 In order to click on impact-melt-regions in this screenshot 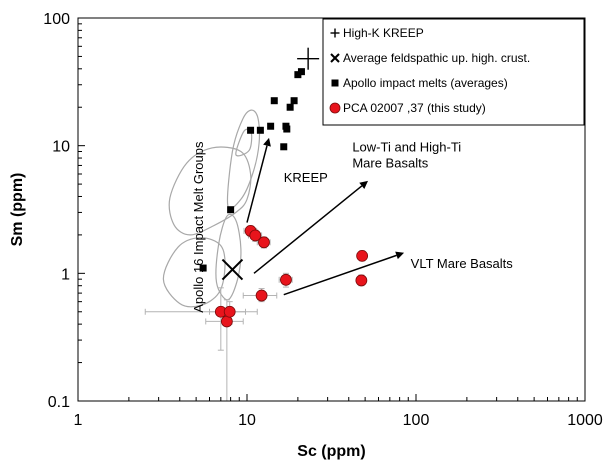, I will do `click(211, 208)`.